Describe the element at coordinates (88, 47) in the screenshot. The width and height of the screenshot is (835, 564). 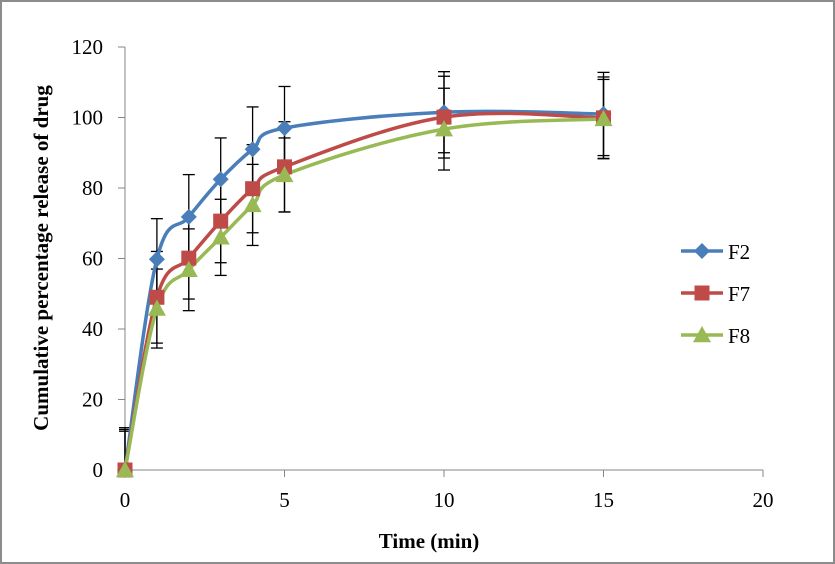
I see `y-tick-label: 120` at that location.